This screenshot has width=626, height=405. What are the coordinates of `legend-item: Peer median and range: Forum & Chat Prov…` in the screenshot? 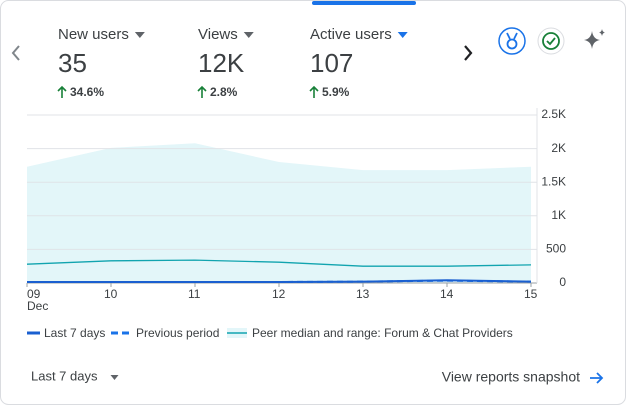 It's located at (370, 333).